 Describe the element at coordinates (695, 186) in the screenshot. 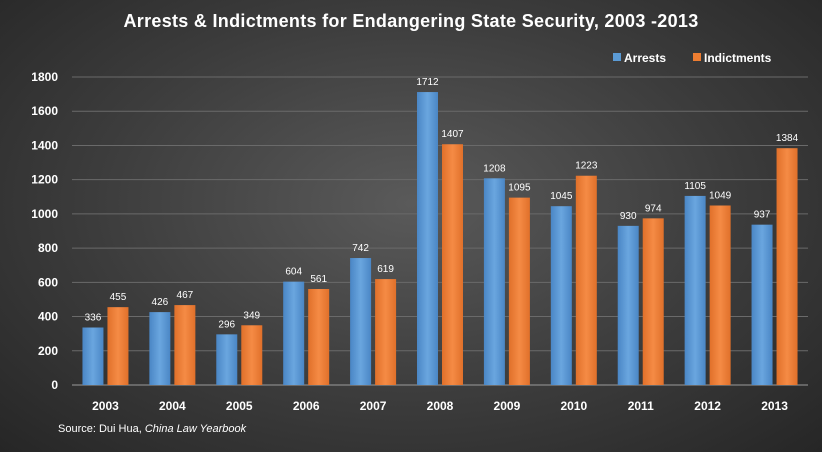

I see `data-label-arrests-2012: 1105` at that location.